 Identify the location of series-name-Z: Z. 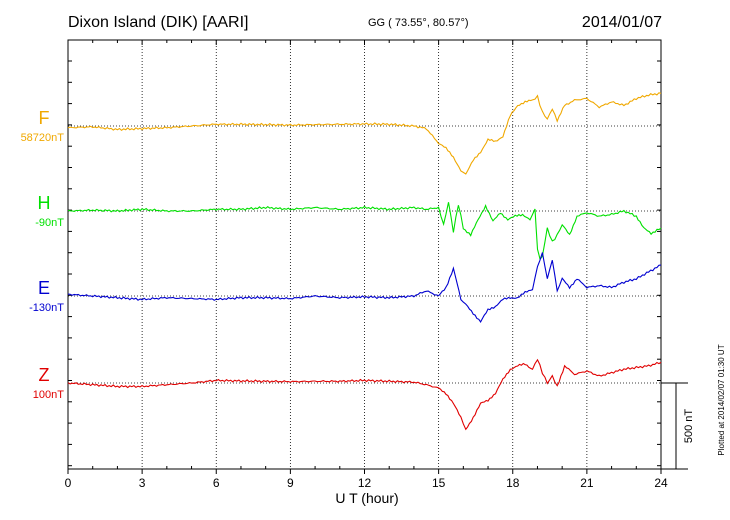
(44, 375).